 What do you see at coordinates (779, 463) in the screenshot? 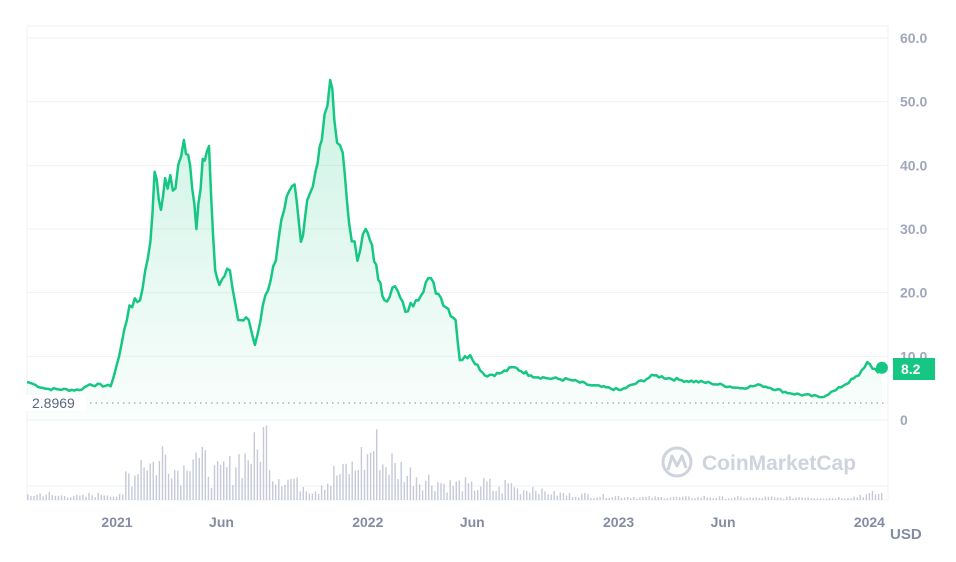
I see `watermark-text: CoinMarketCap` at bounding box center [779, 463].